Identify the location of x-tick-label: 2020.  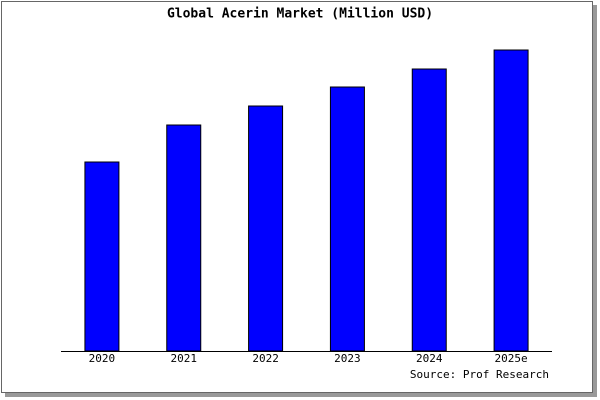
(102, 358).